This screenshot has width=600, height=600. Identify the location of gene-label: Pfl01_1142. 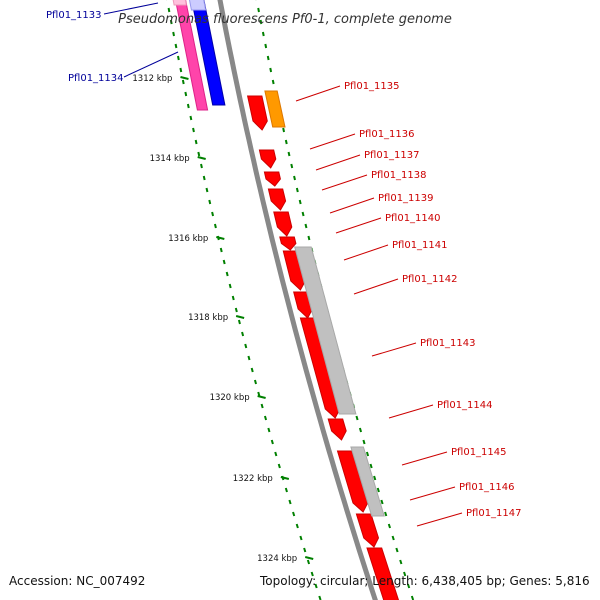
(430, 279).